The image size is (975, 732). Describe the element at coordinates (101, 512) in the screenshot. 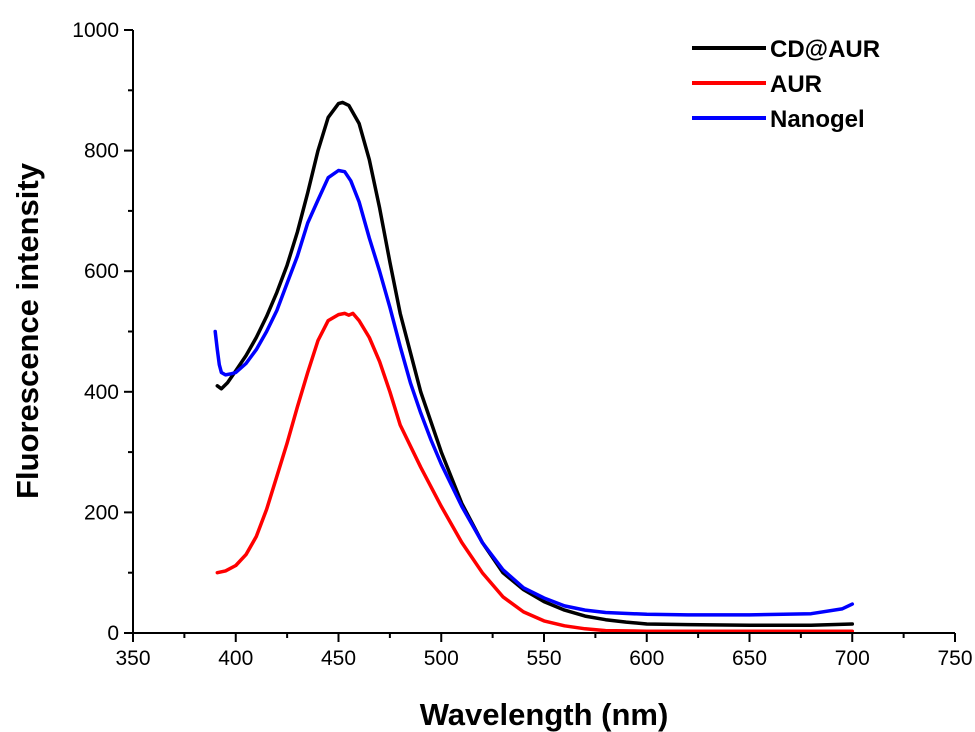

I see `y-tick-label: 200` at that location.